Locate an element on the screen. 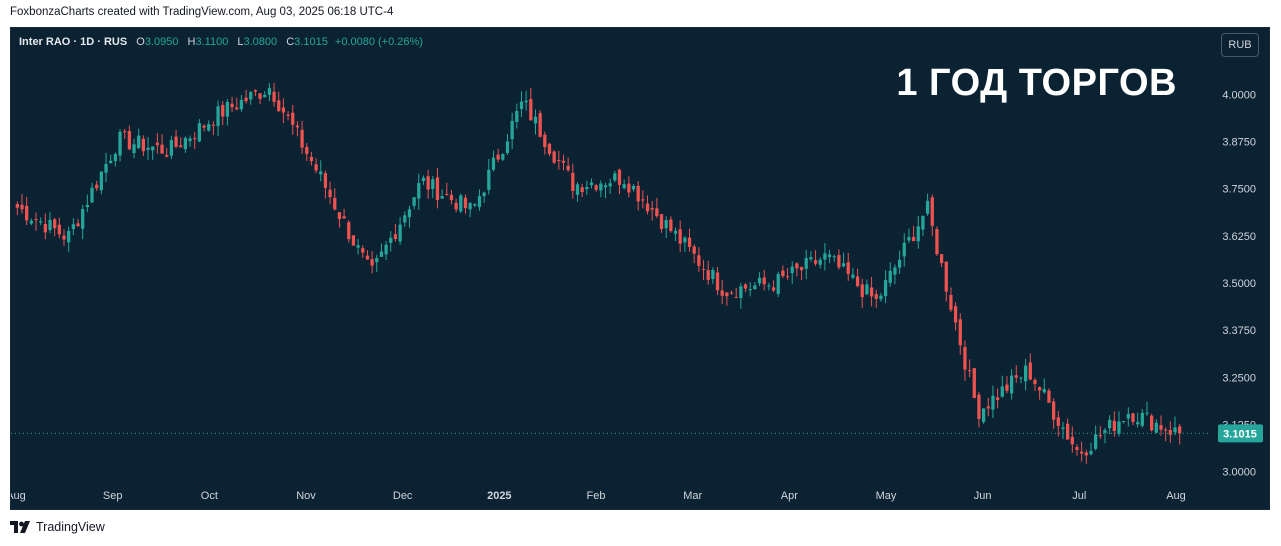 The width and height of the screenshot is (1281, 546). x-tick-label: Jul is located at coordinates (1079, 496).